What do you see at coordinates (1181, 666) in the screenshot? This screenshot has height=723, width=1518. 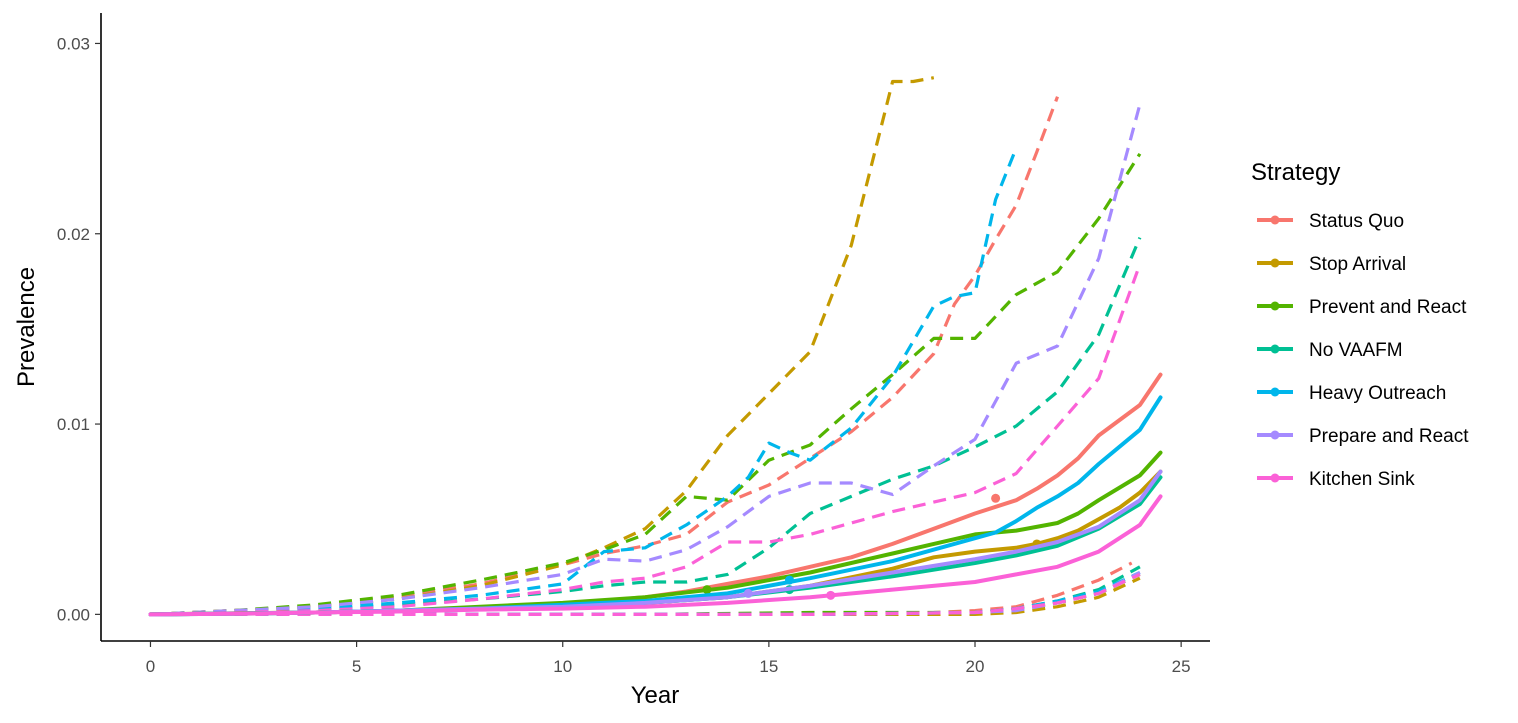 I see `x-tick-label: 25` at bounding box center [1181, 666].